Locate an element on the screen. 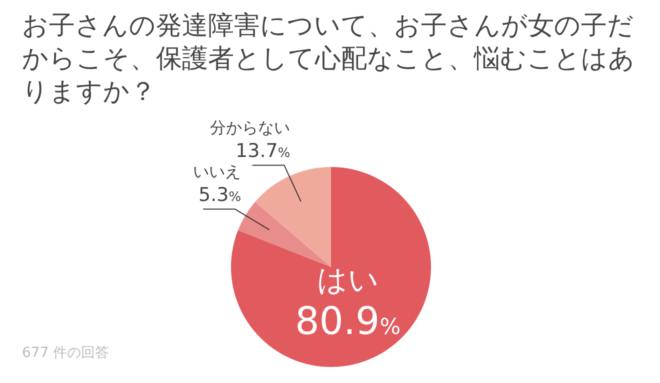 Image resolution: width=660 pixels, height=383 pixels. data-label: 5.3% is located at coordinates (220, 195).